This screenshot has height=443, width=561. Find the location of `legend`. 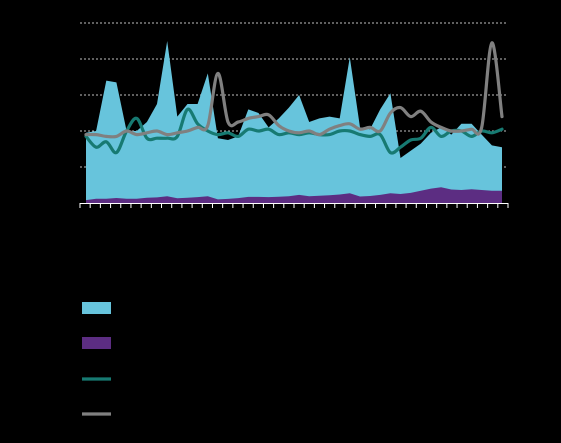

legend is located at coordinates (96, 359).